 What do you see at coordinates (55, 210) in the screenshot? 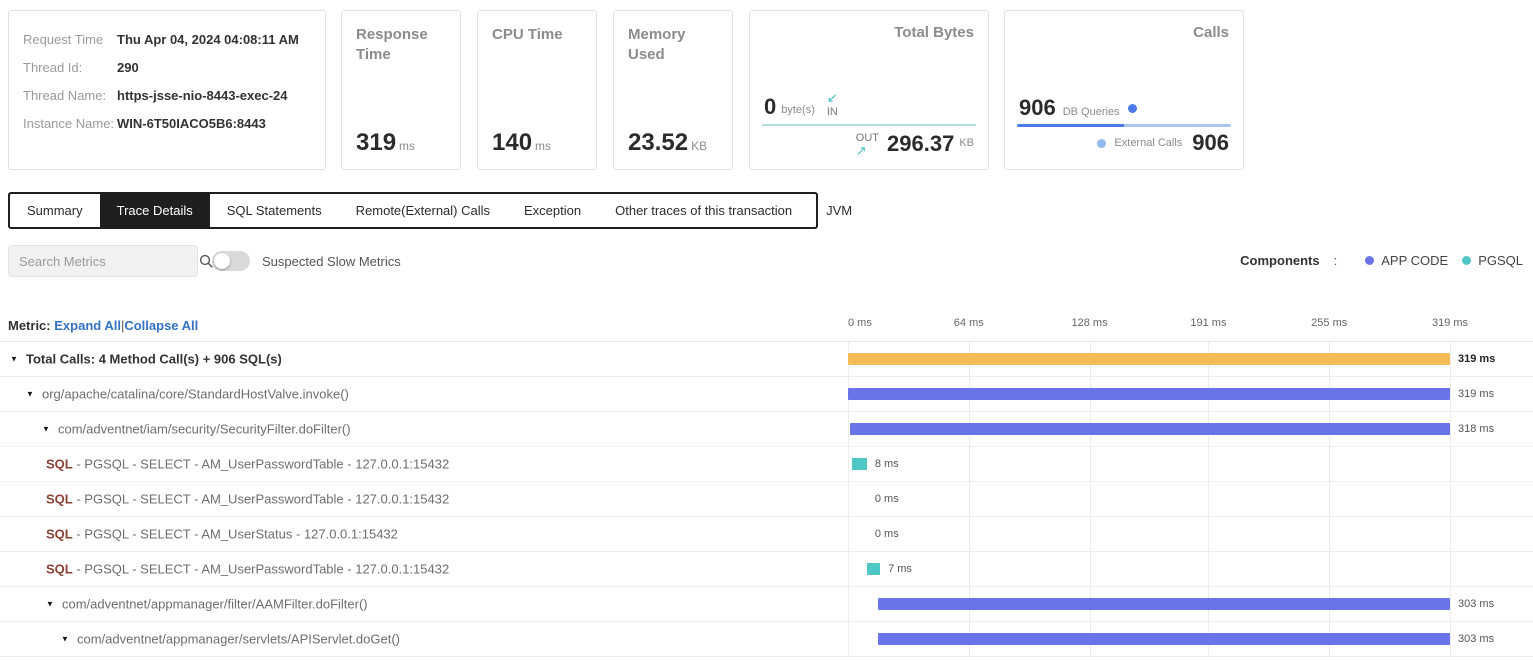
I see `tab-summary: Summary` at bounding box center [55, 210].